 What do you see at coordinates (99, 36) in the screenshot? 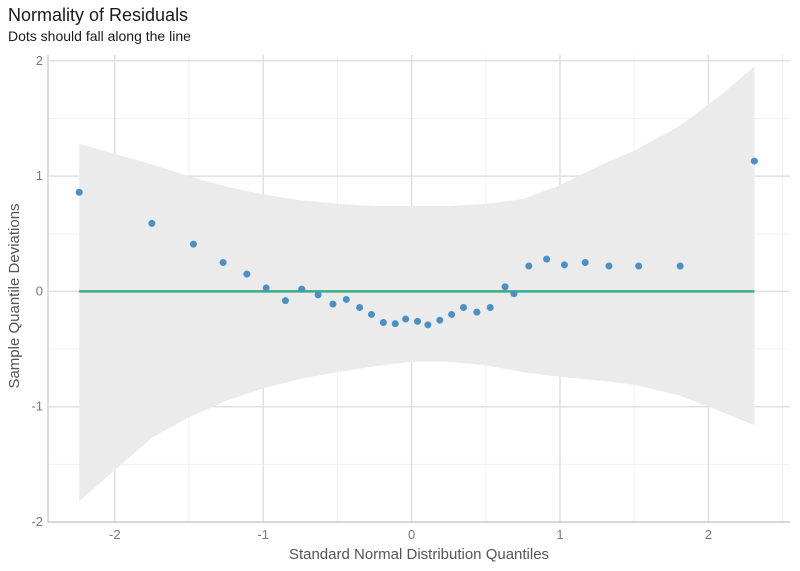
I see `chart-subtitle: Dots should fall along the line` at bounding box center [99, 36].